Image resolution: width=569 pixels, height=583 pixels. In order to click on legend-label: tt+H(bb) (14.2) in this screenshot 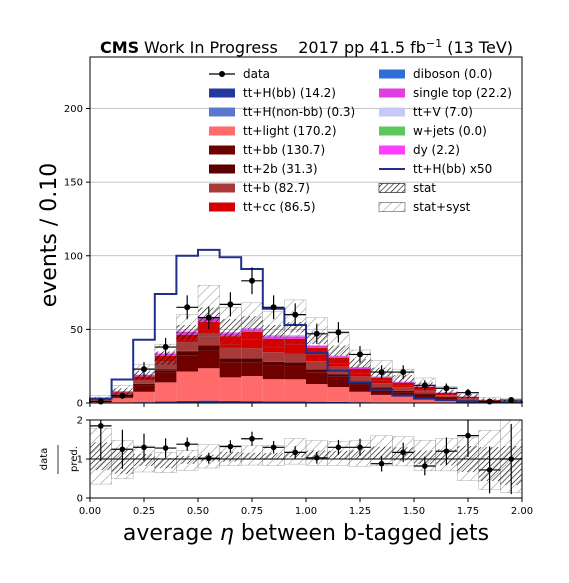, I will do `click(289, 93)`.